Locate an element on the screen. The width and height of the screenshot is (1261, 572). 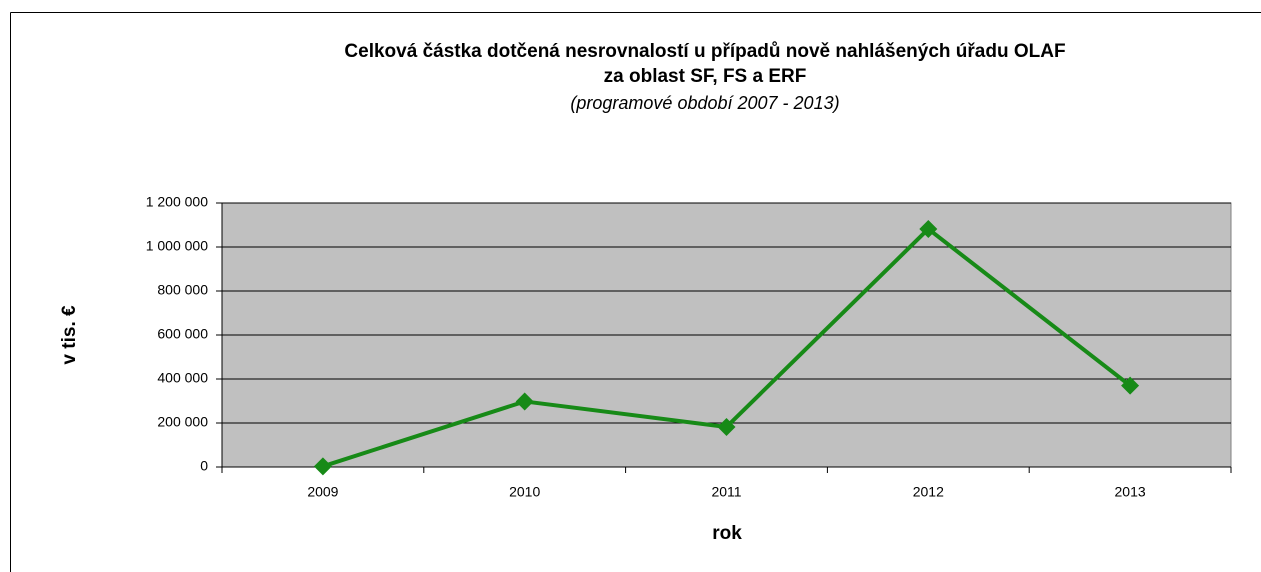
y-tick-label: 200 000 is located at coordinates (182, 422).